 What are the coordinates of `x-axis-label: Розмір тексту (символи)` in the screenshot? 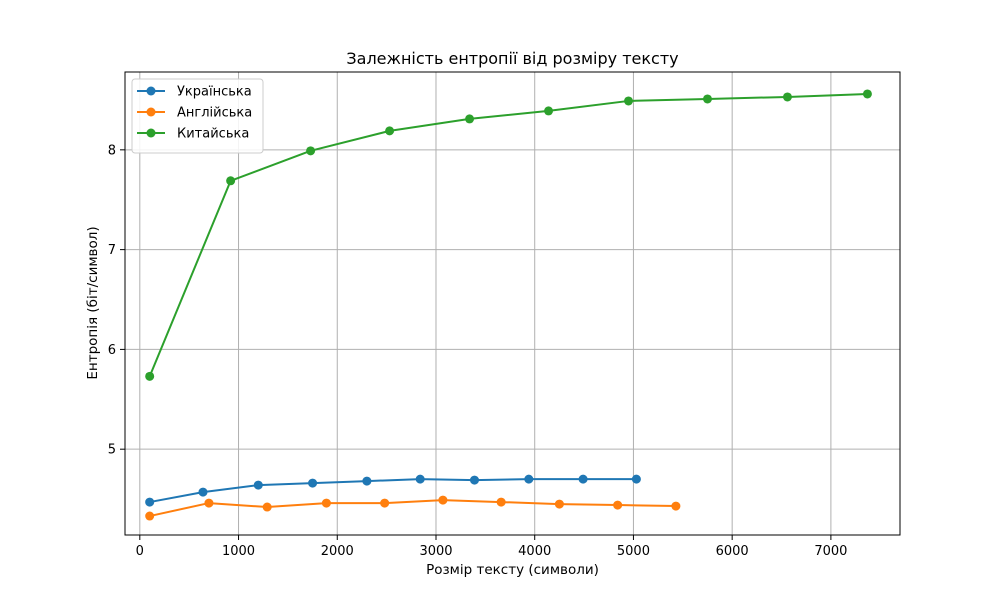 It's located at (512, 570).